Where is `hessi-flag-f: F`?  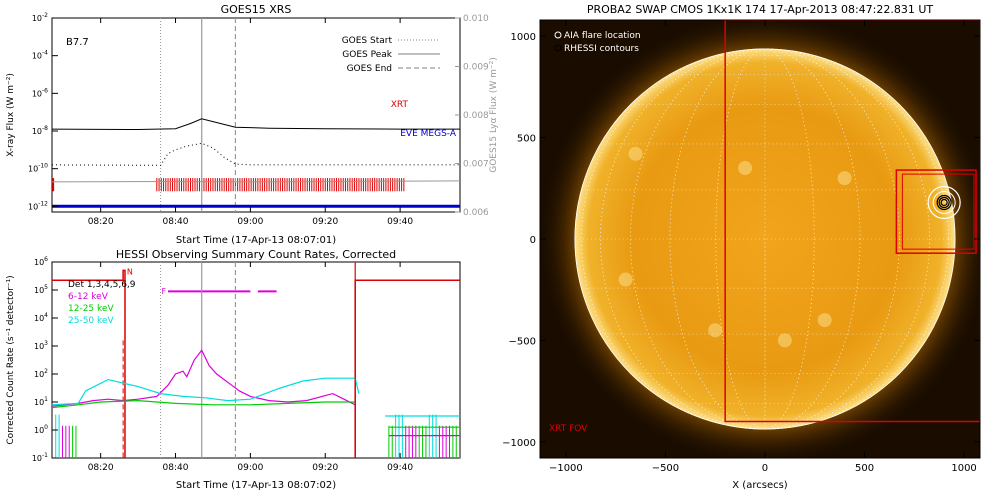
hessi-flag-f: F is located at coordinates (164, 291).